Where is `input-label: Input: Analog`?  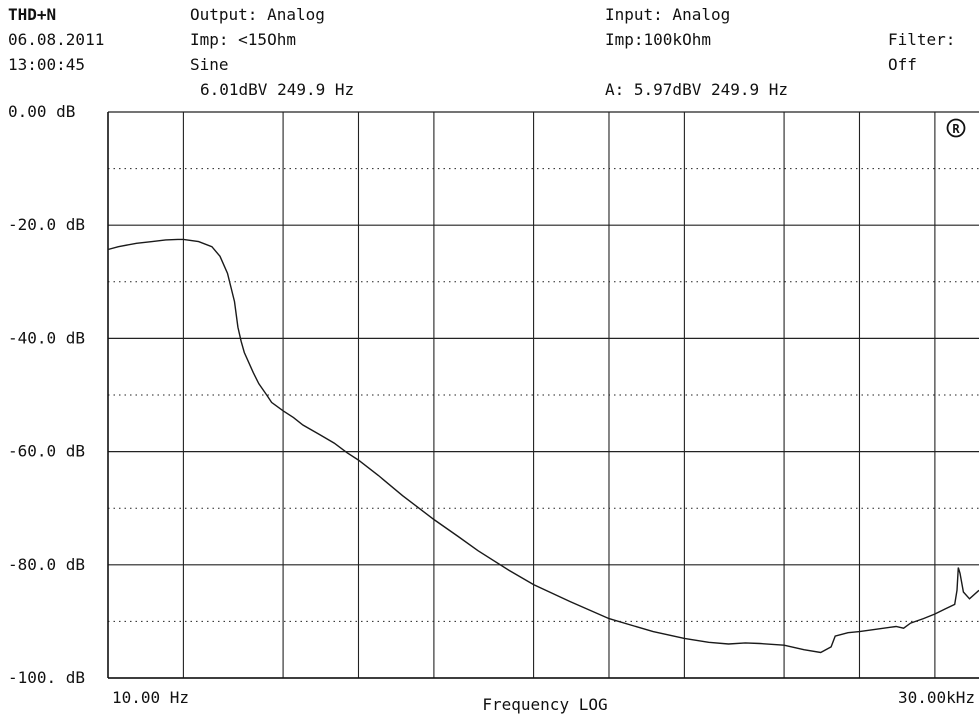 input-label: Input: Analog is located at coordinates (668, 14).